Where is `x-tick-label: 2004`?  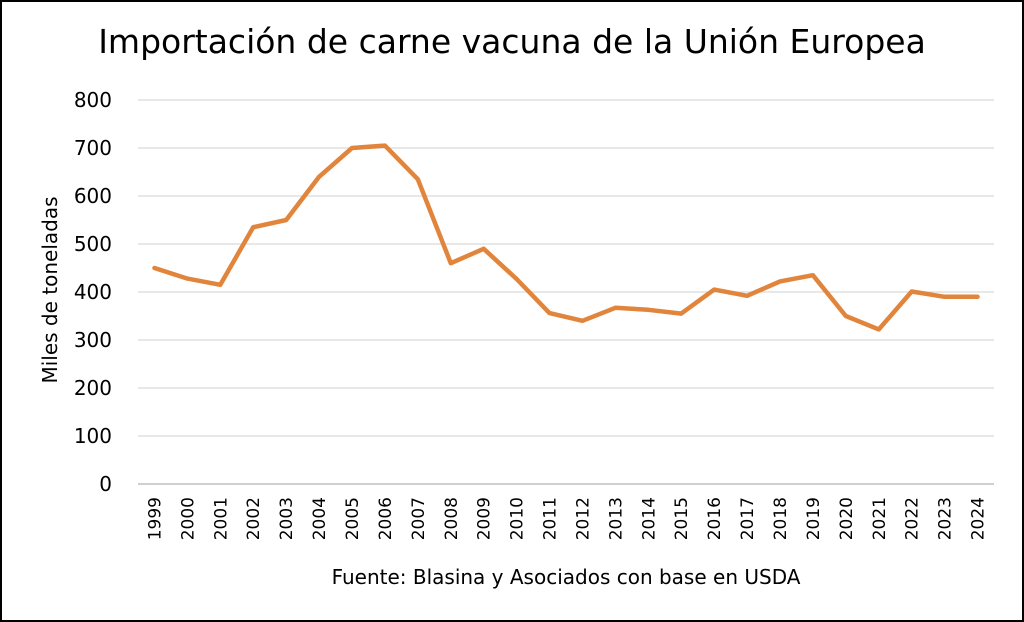 x-tick-label: 2004 is located at coordinates (320, 518).